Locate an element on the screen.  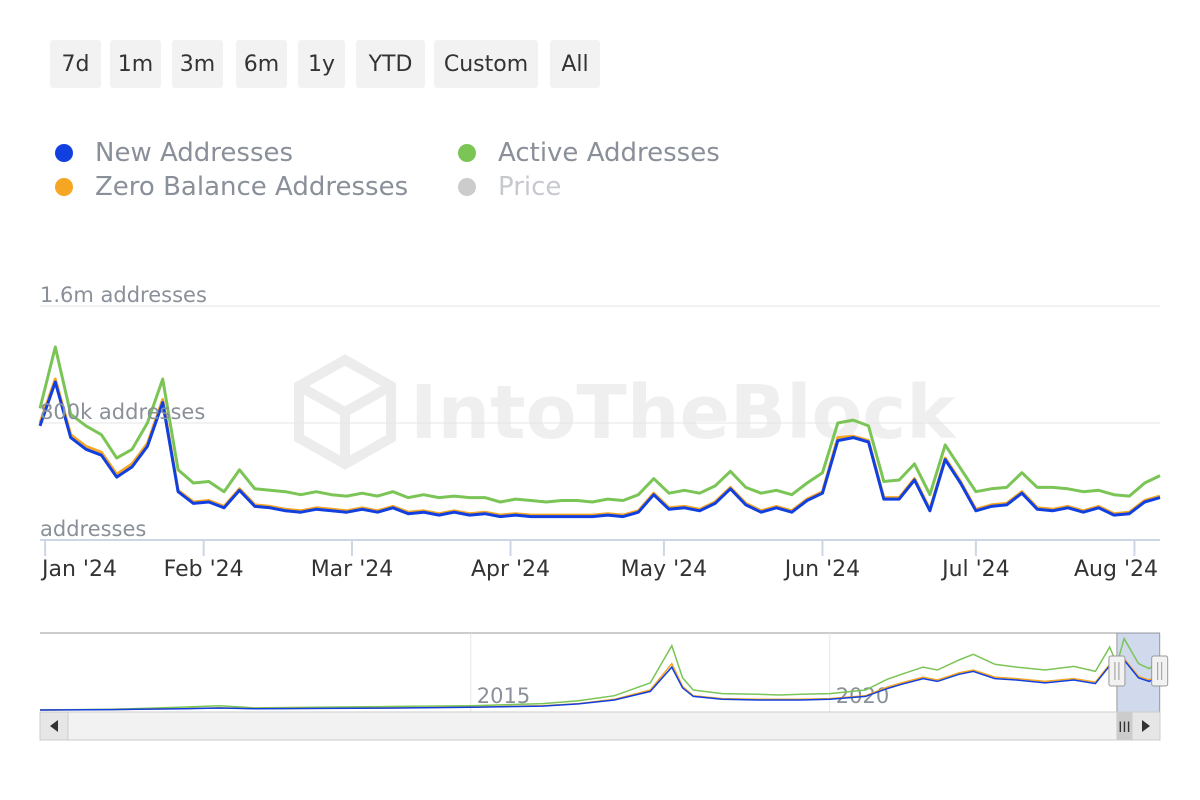
x-tick-label: Jan '24 is located at coordinates (78, 569).